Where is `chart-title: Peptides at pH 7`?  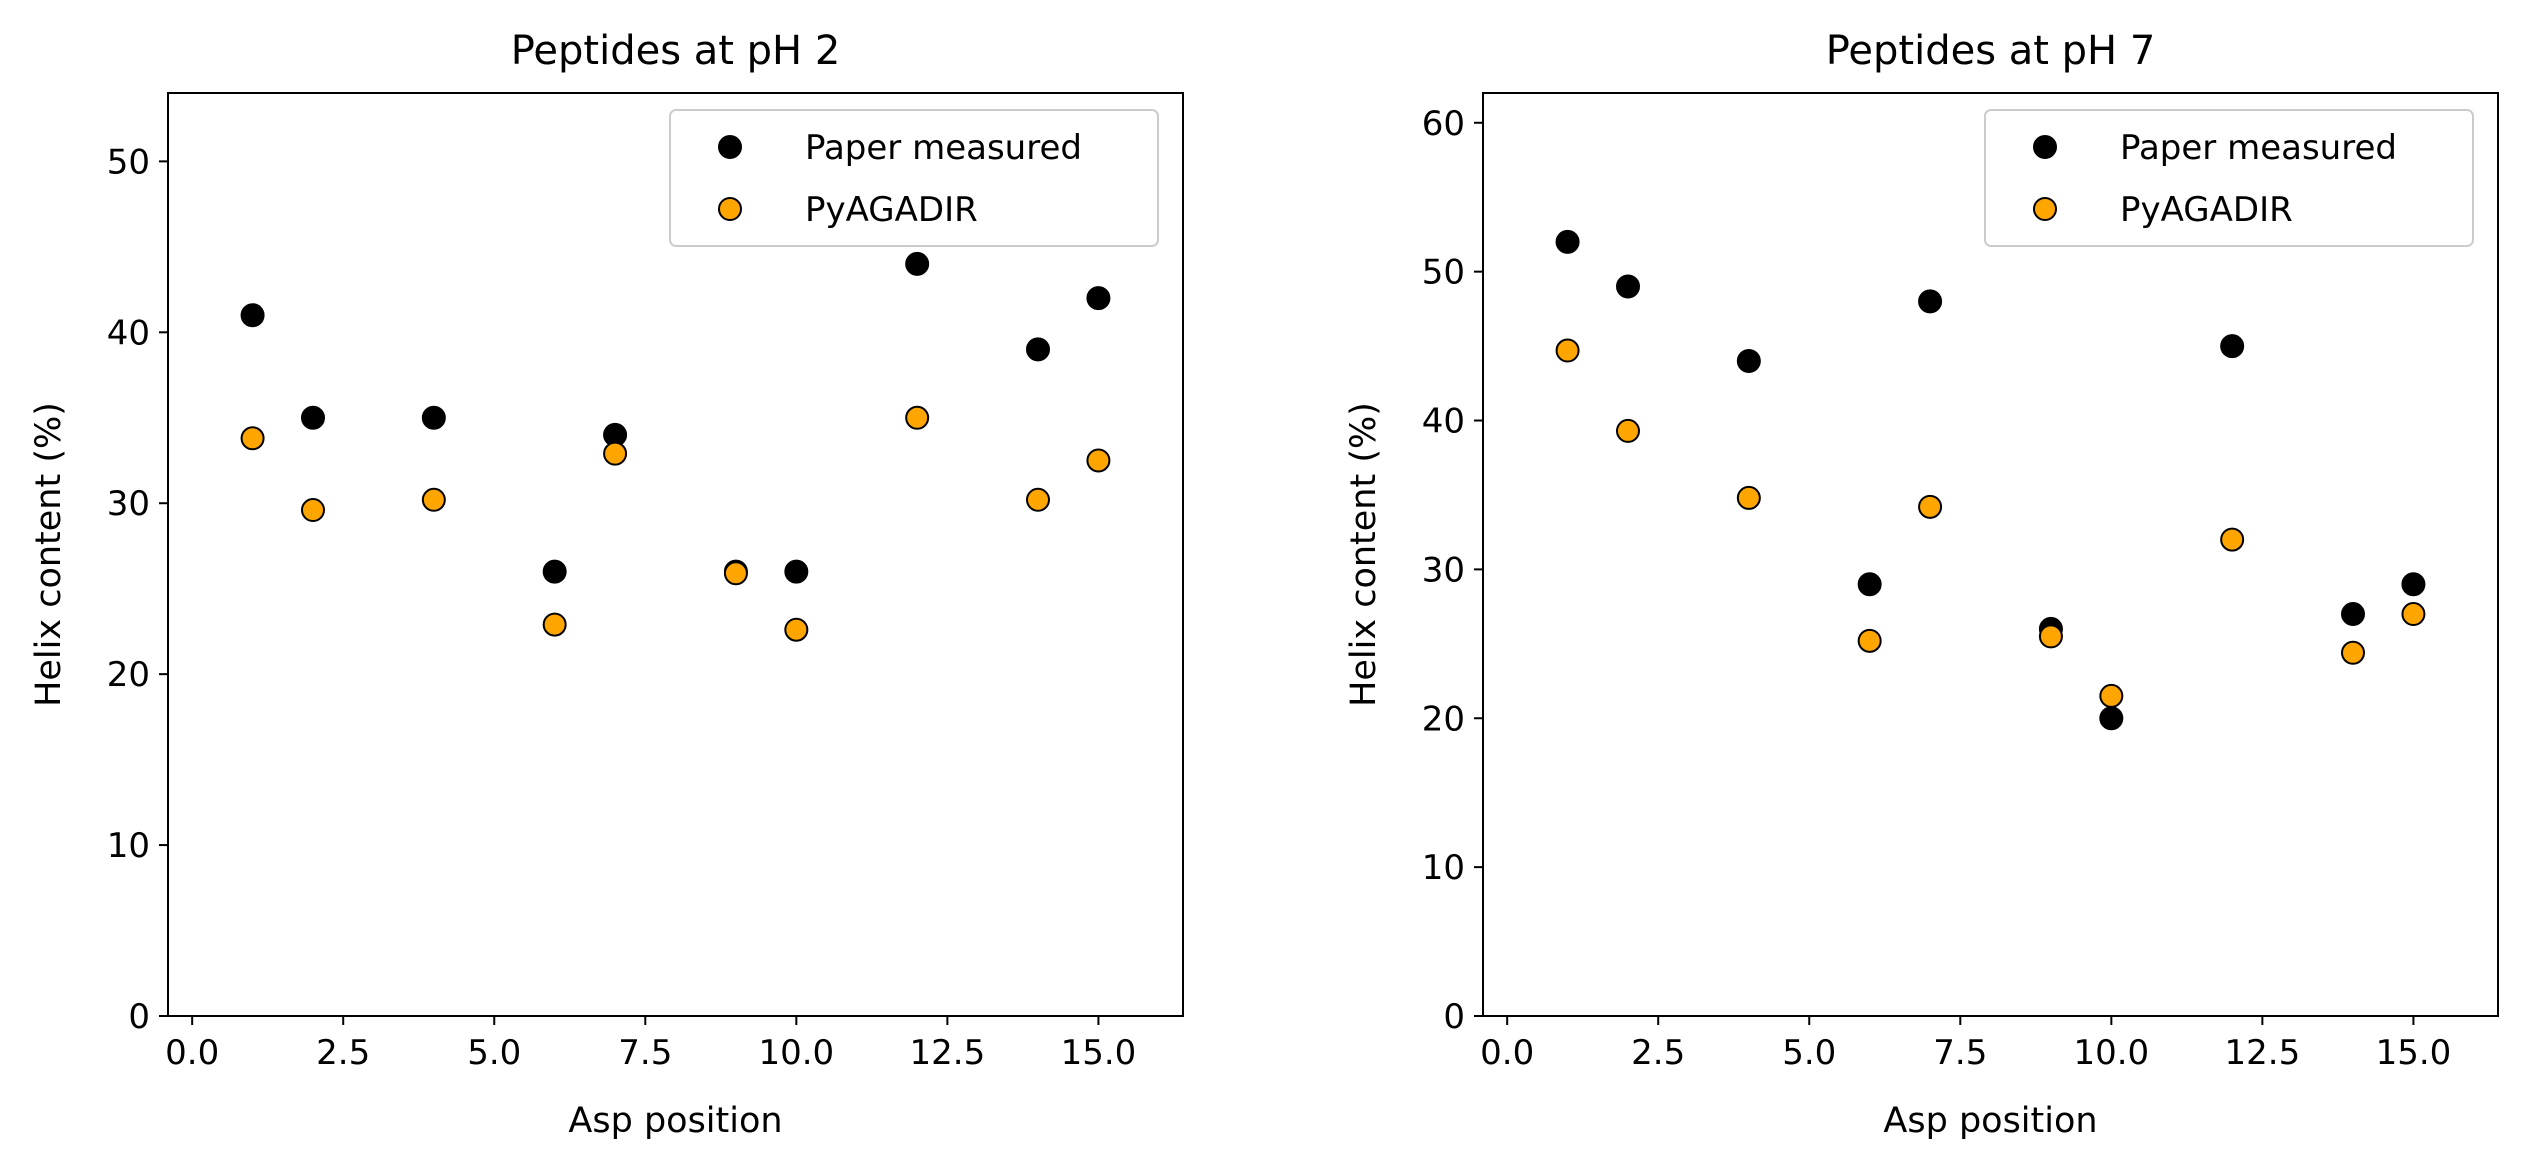 chart-title: Peptides at pH 7 is located at coordinates (1991, 51).